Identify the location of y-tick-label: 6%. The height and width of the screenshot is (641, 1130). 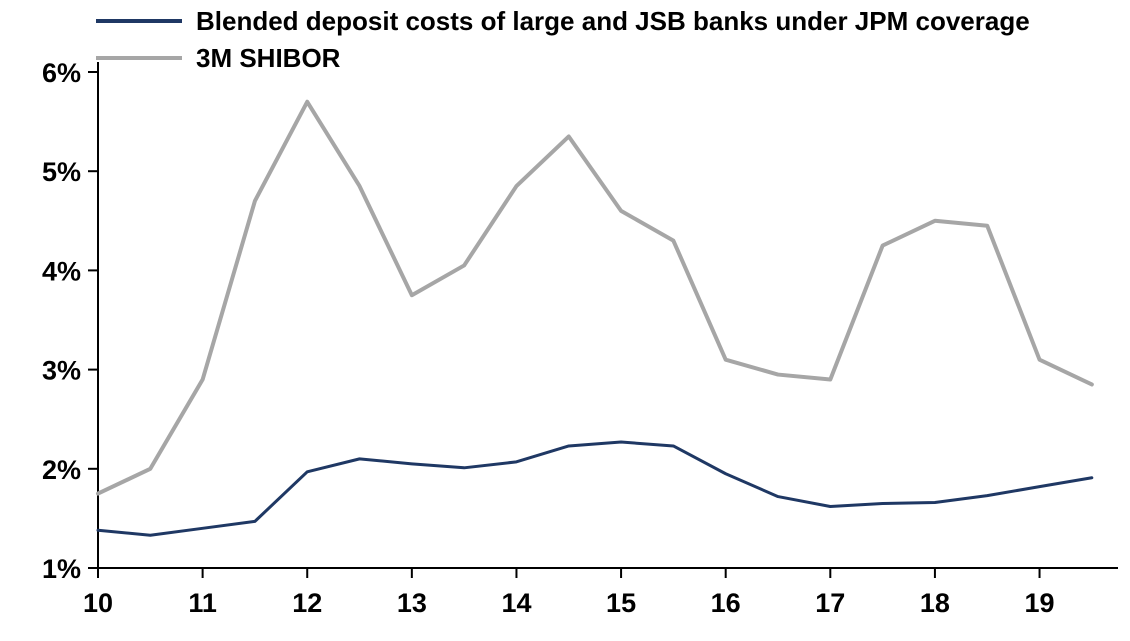
(61, 73).